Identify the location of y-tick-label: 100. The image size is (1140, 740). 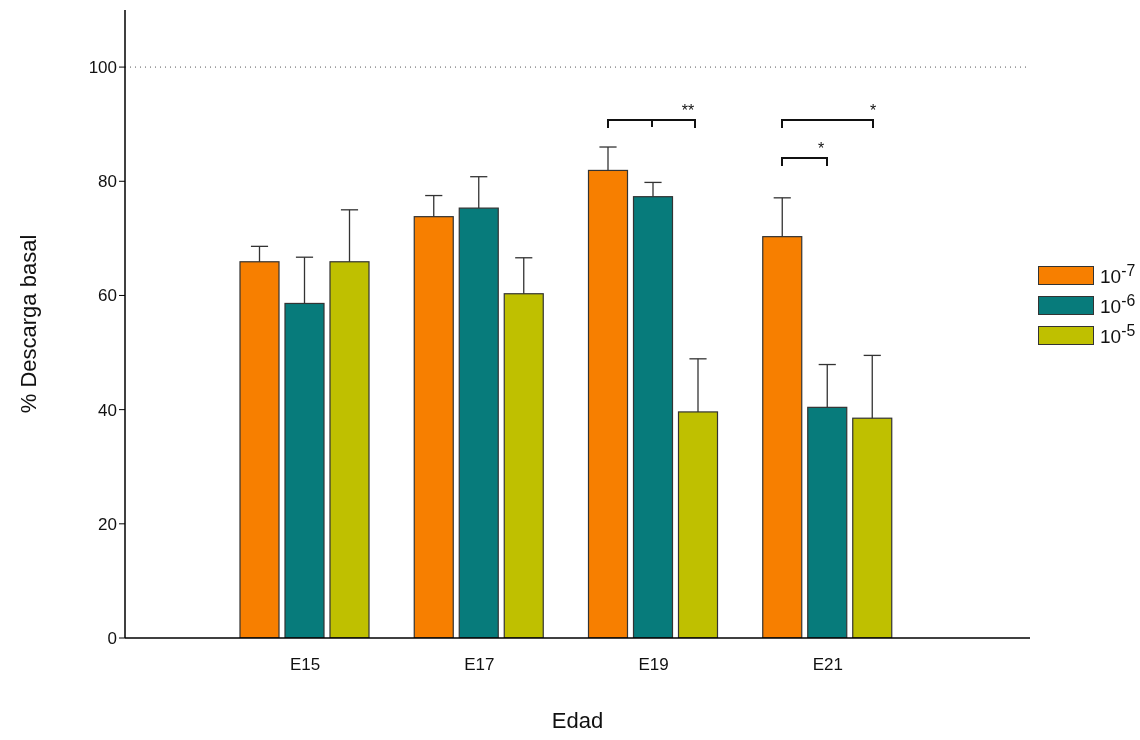
(102, 68).